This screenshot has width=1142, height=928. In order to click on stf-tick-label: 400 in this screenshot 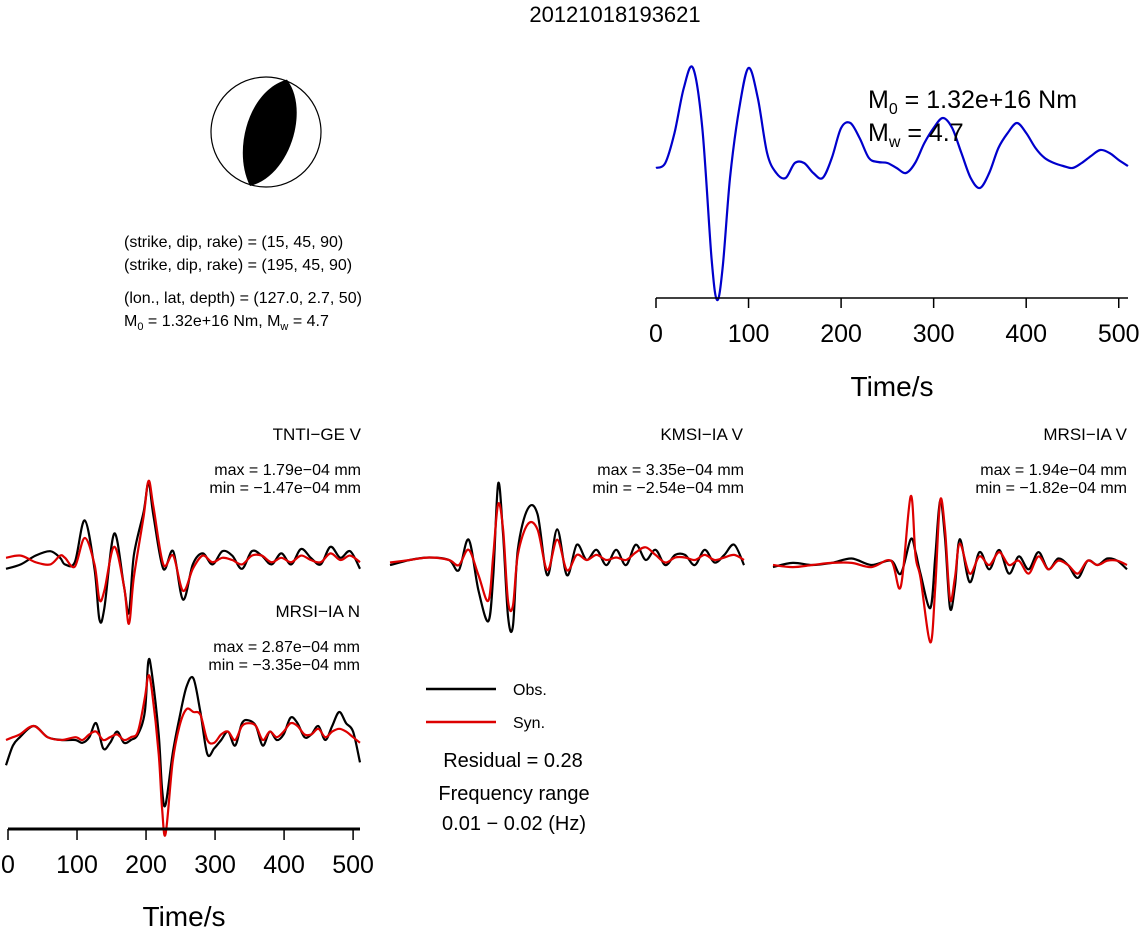, I will do `click(1026, 334)`.